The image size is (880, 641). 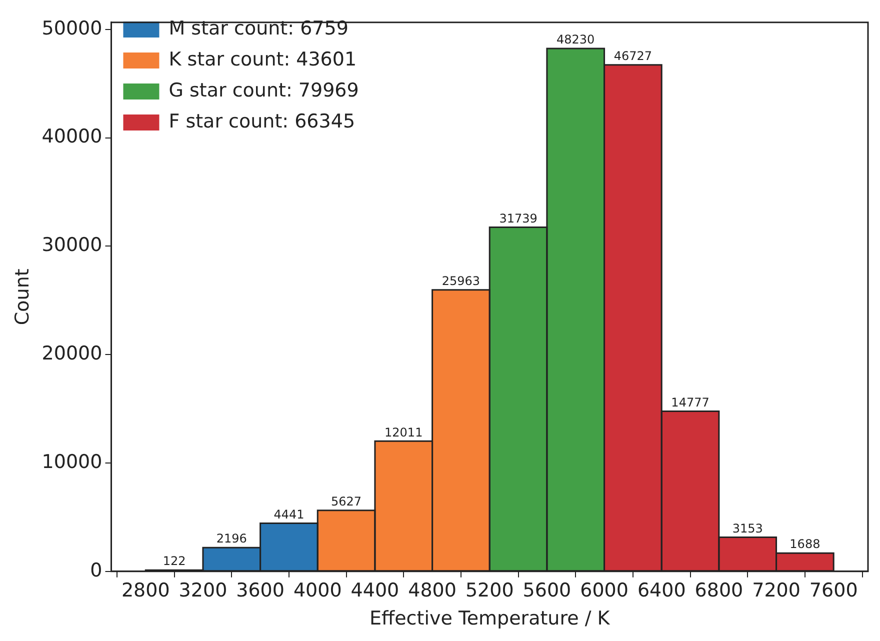 What do you see at coordinates (461, 281) in the screenshot?
I see `data-label: 25963` at bounding box center [461, 281].